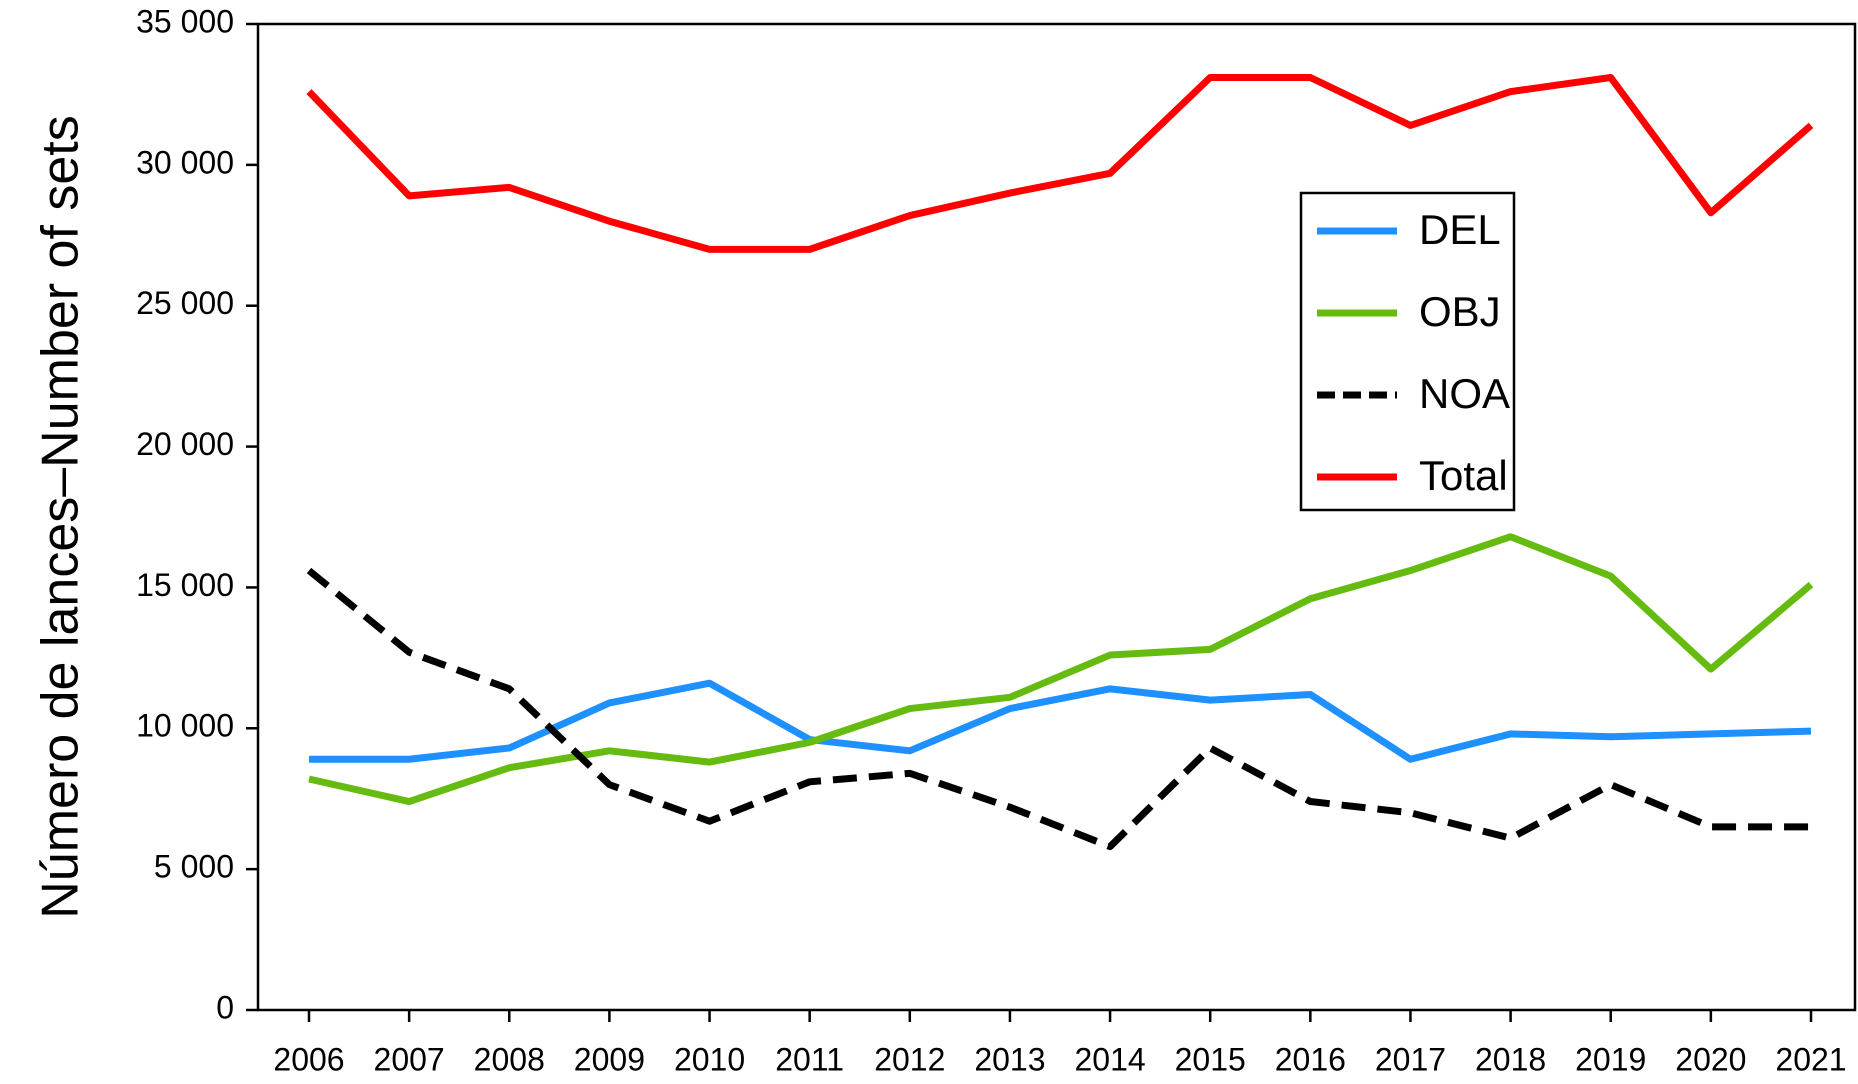 This screenshot has width=1858, height=1084. Describe the element at coordinates (185, 21) in the screenshot. I see `y-tick-label: 35 000` at that location.